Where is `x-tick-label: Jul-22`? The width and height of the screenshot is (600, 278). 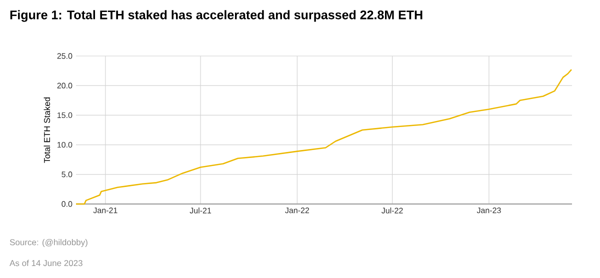 x-tick-label: Jul-22 is located at coordinates (392, 211).